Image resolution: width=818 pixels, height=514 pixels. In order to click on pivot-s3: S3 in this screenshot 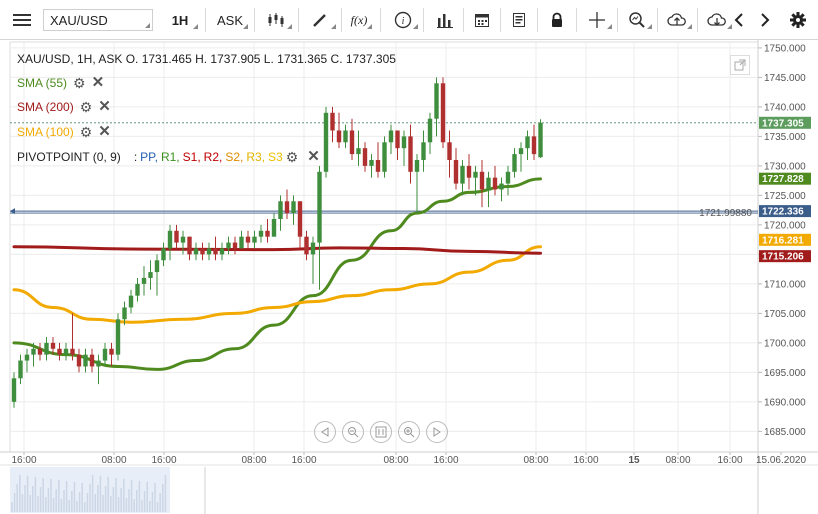, I will do `click(275, 157)`.